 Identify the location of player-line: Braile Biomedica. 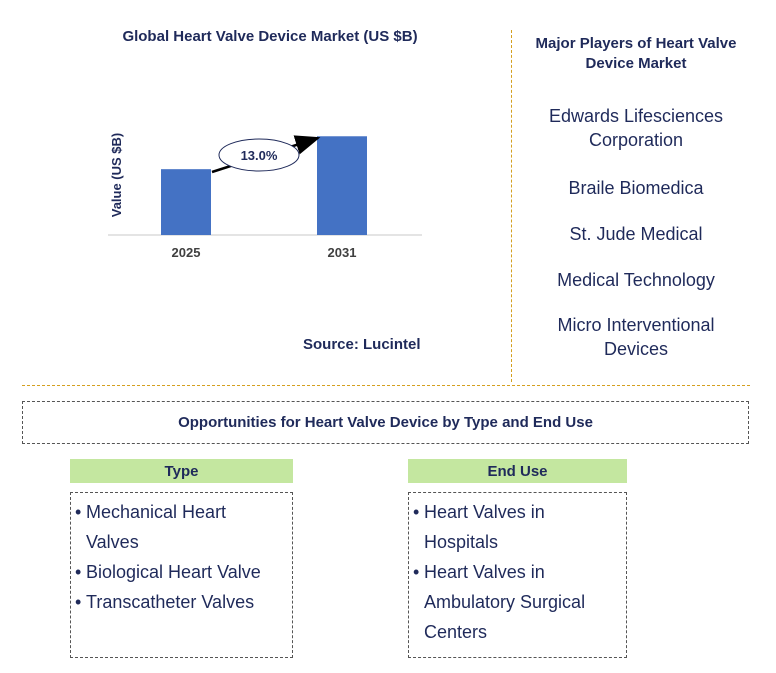
(636, 188).